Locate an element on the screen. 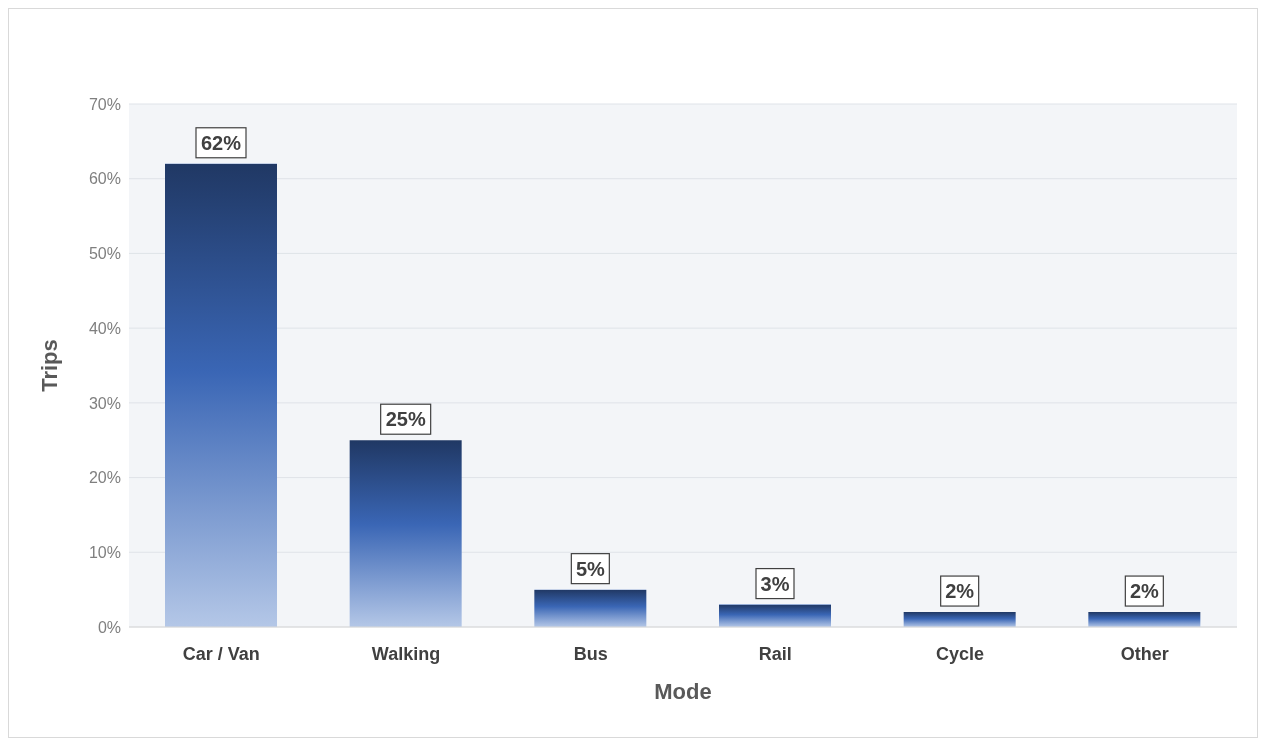  data-label: 5% is located at coordinates (590, 568).